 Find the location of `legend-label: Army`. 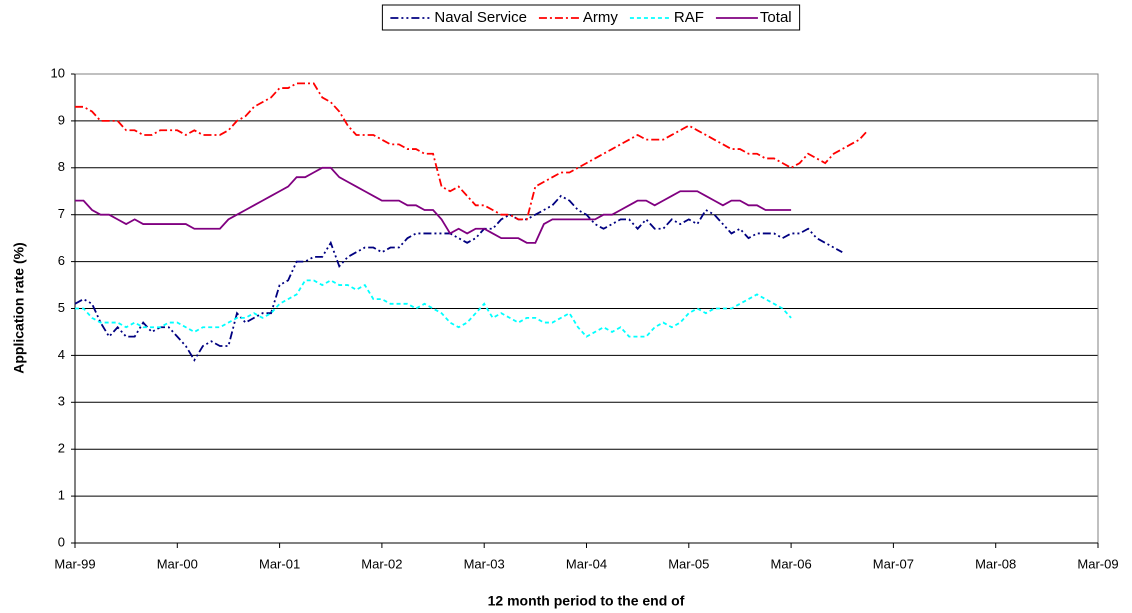

legend-label: Army is located at coordinates (600, 17).